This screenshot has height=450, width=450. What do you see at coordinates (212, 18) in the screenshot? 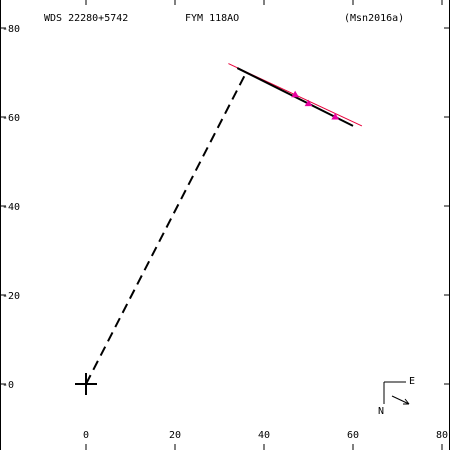
I see `header-center: FYM 118AO` at bounding box center [212, 18].